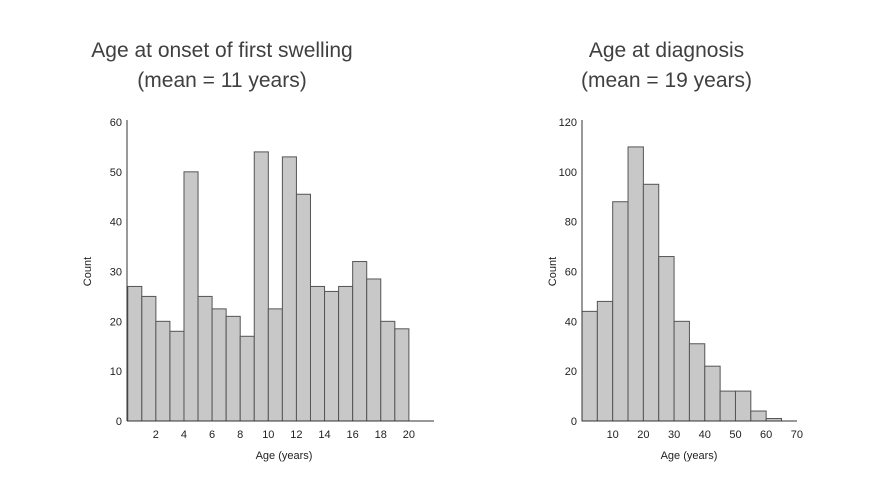 The image size is (889, 491). I want to click on chart-title: Age at onset of first swelling, so click(222, 50).